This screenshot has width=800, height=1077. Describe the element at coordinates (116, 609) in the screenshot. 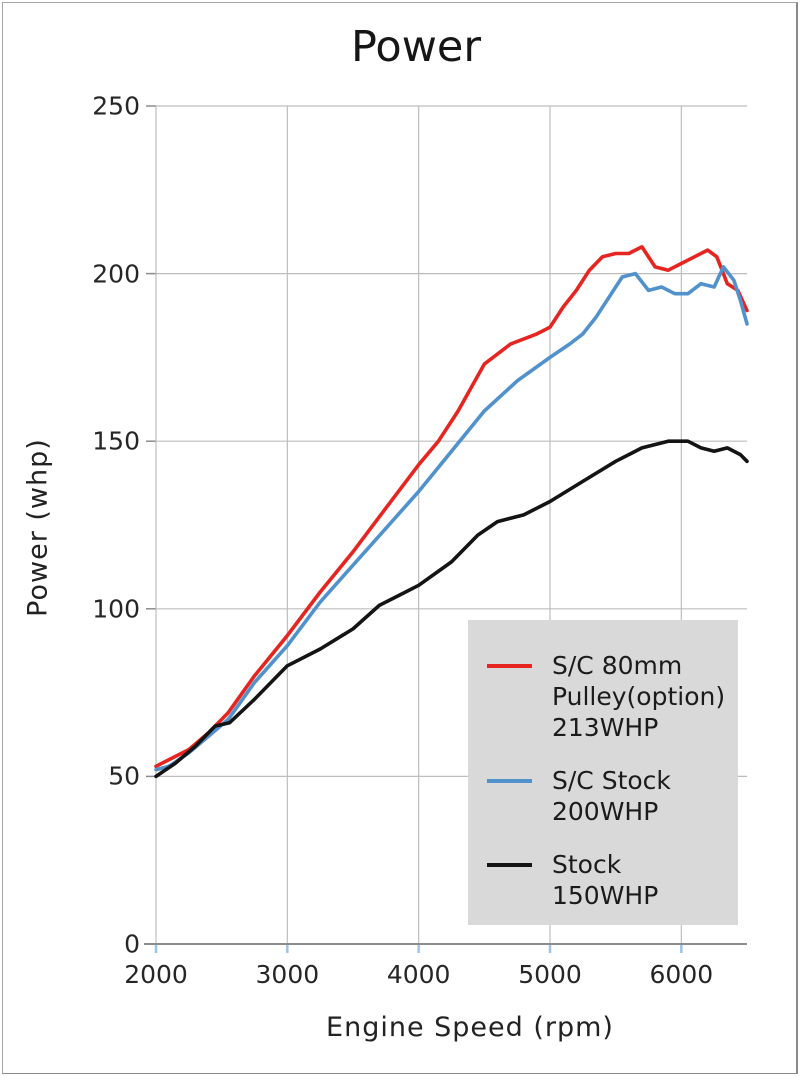

I see `y-tick-label: 100` at that location.